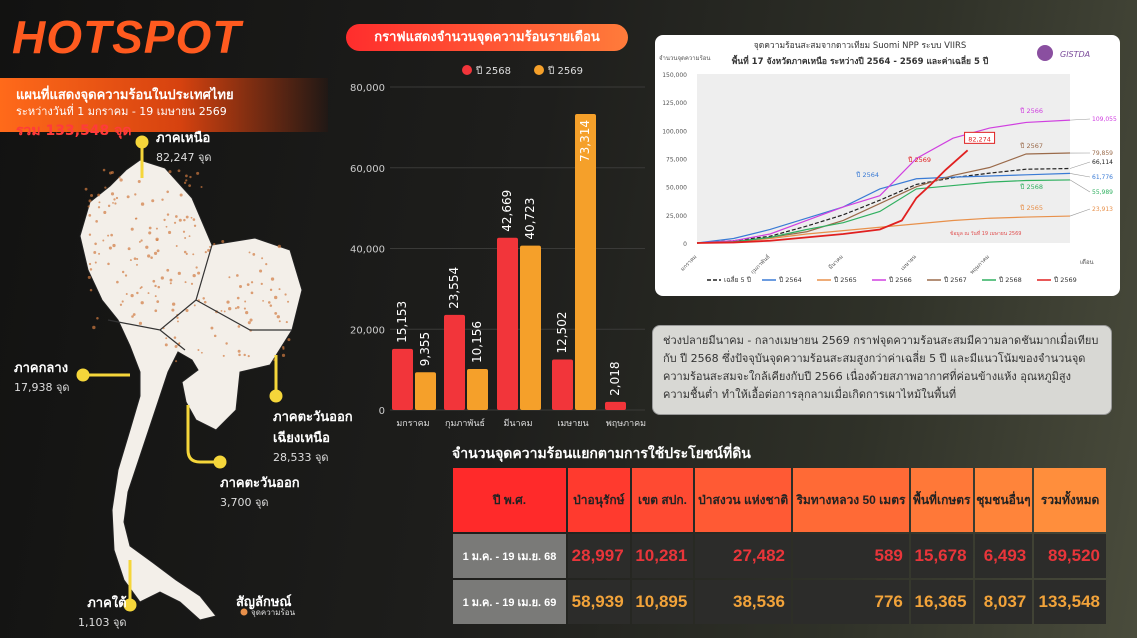  What do you see at coordinates (585, 141) in the screenshot?
I see `bar-value-label: 73,314` at bounding box center [585, 141].